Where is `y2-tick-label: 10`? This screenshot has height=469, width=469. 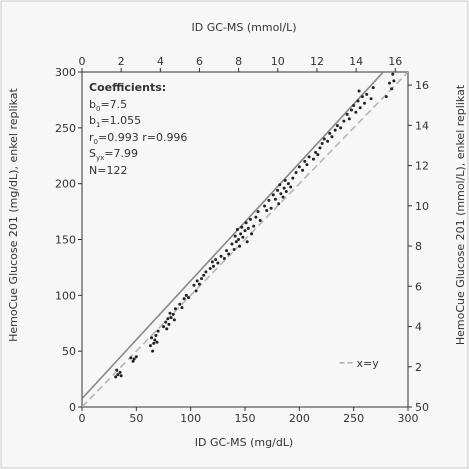 y2-tick-label: 10 is located at coordinates (422, 206).